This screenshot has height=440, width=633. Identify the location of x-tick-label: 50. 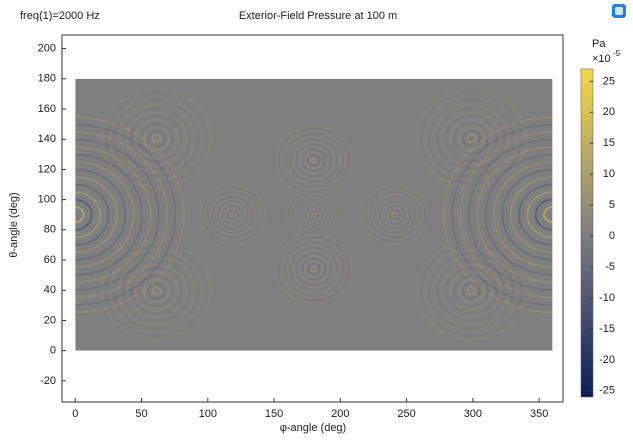
(141, 414).